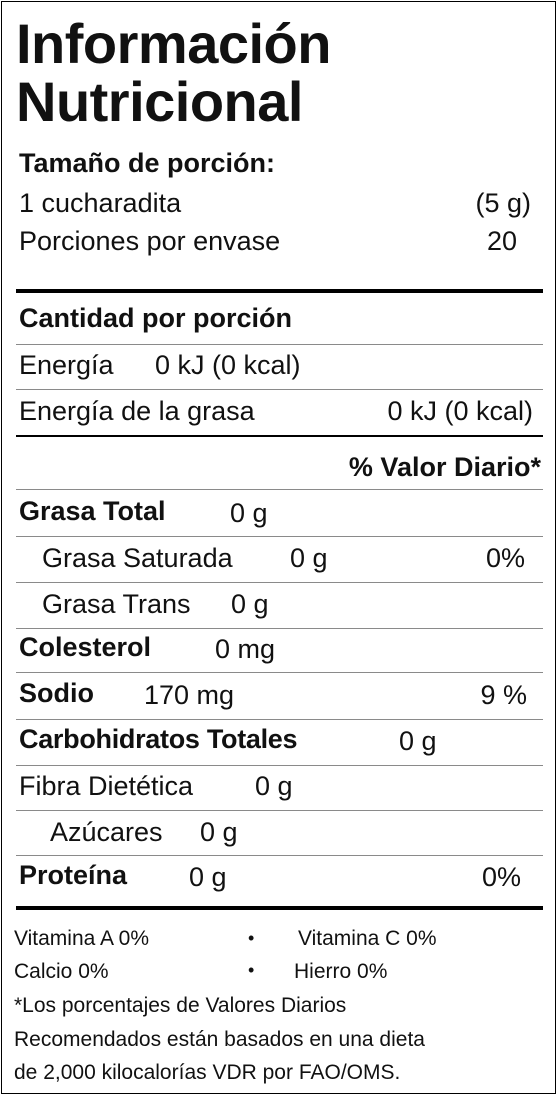 Image resolution: width=560 pixels, height=1097 pixels. I want to click on sugars-label: Azúcares, so click(106, 832).